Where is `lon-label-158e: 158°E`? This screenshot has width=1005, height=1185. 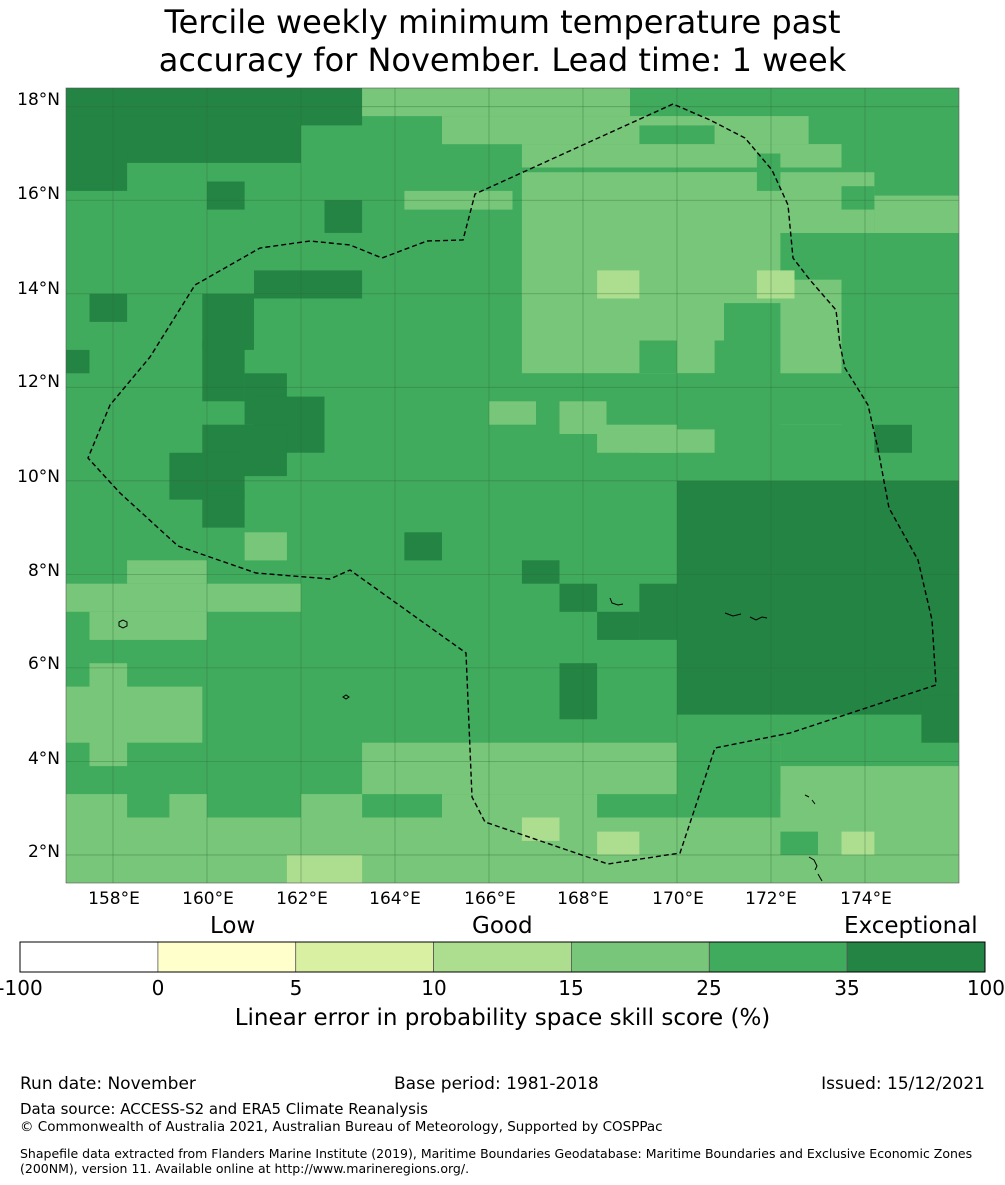 lon-label-158e: 158°E is located at coordinates (114, 899).